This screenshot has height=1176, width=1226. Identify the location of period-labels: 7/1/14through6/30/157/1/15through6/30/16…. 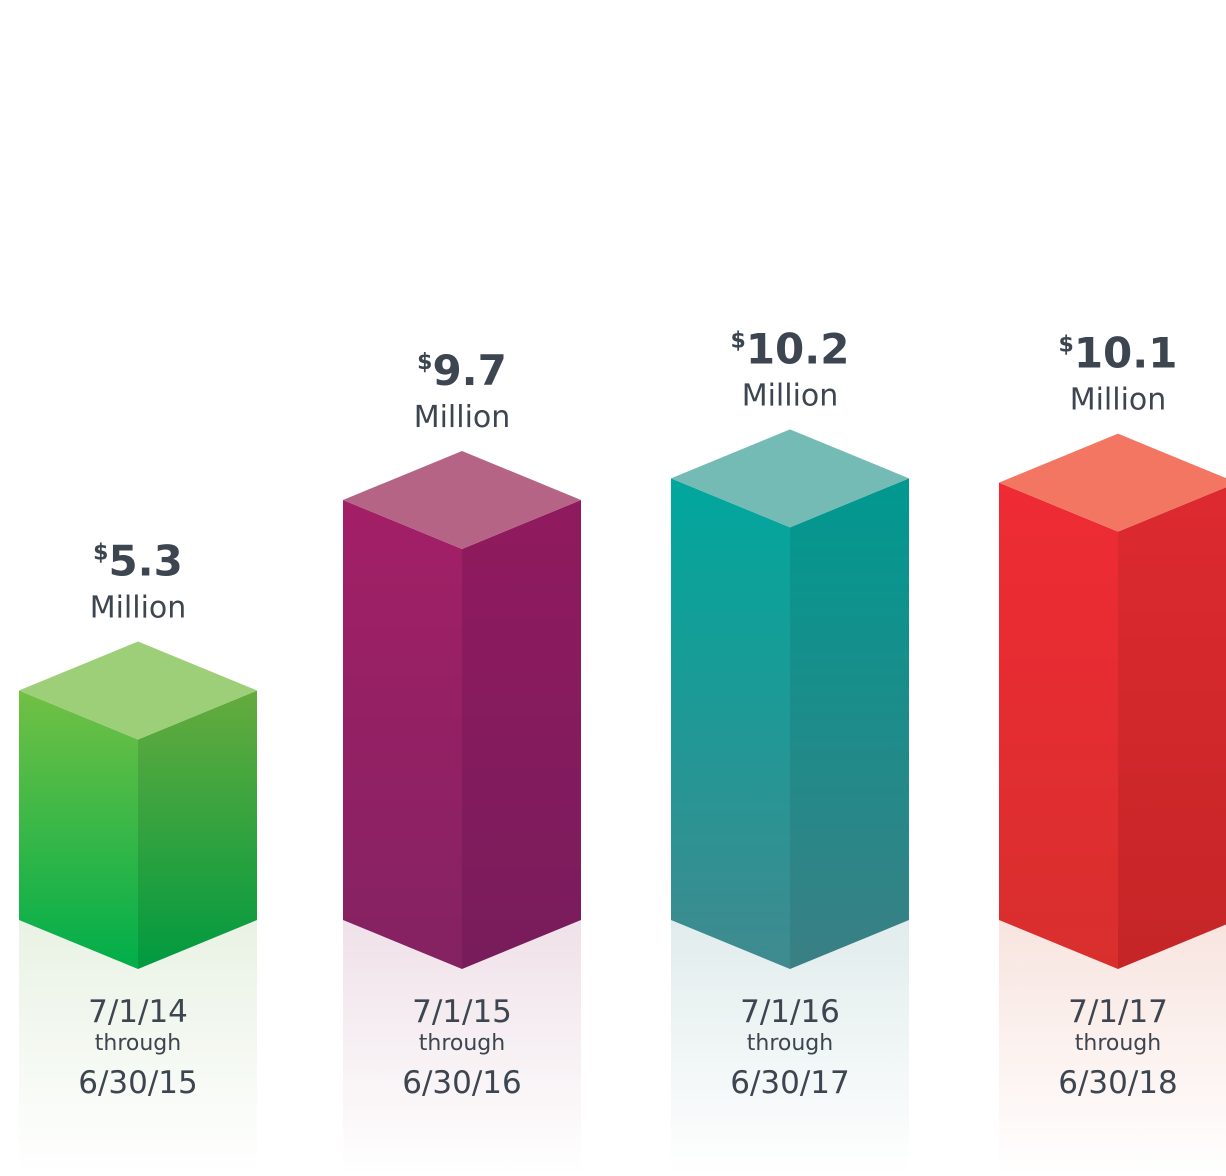
(628, 1047).